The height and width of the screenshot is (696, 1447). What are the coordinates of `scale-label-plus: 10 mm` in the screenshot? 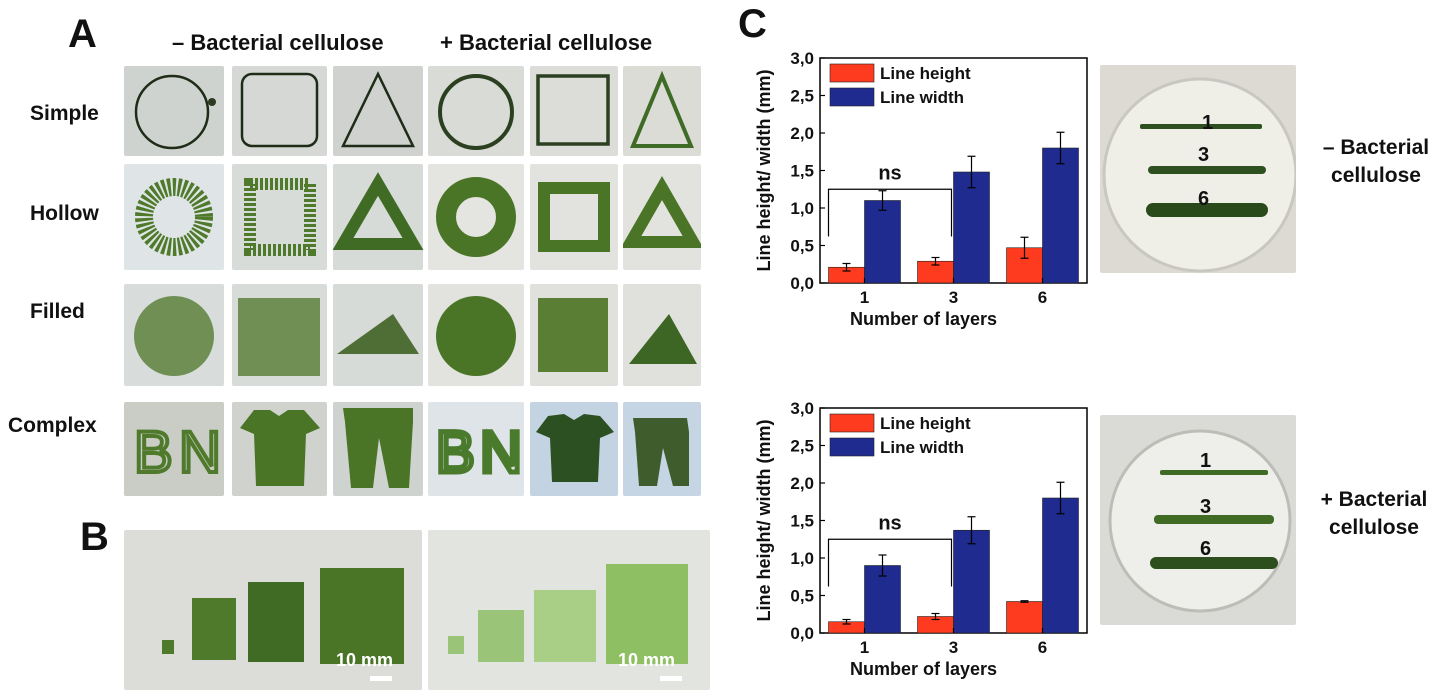 It's located at (647, 660).